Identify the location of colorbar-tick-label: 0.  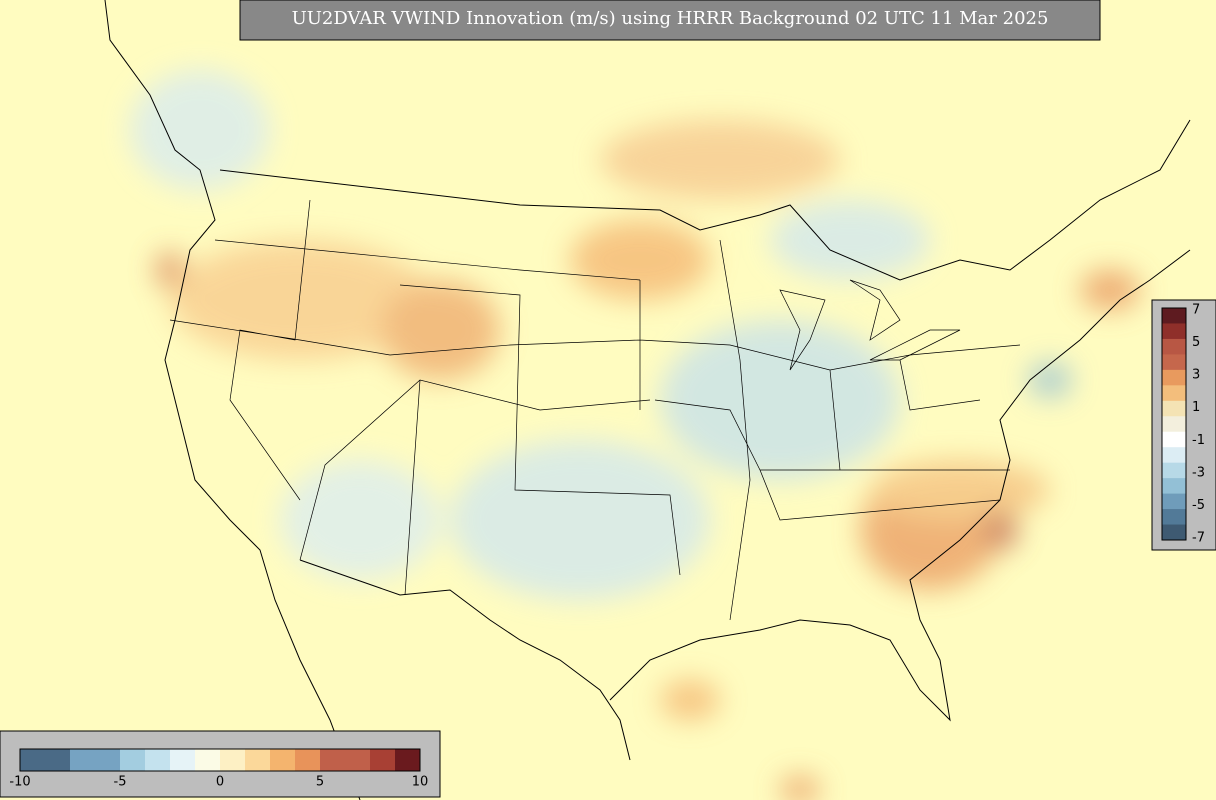
(220, 782).